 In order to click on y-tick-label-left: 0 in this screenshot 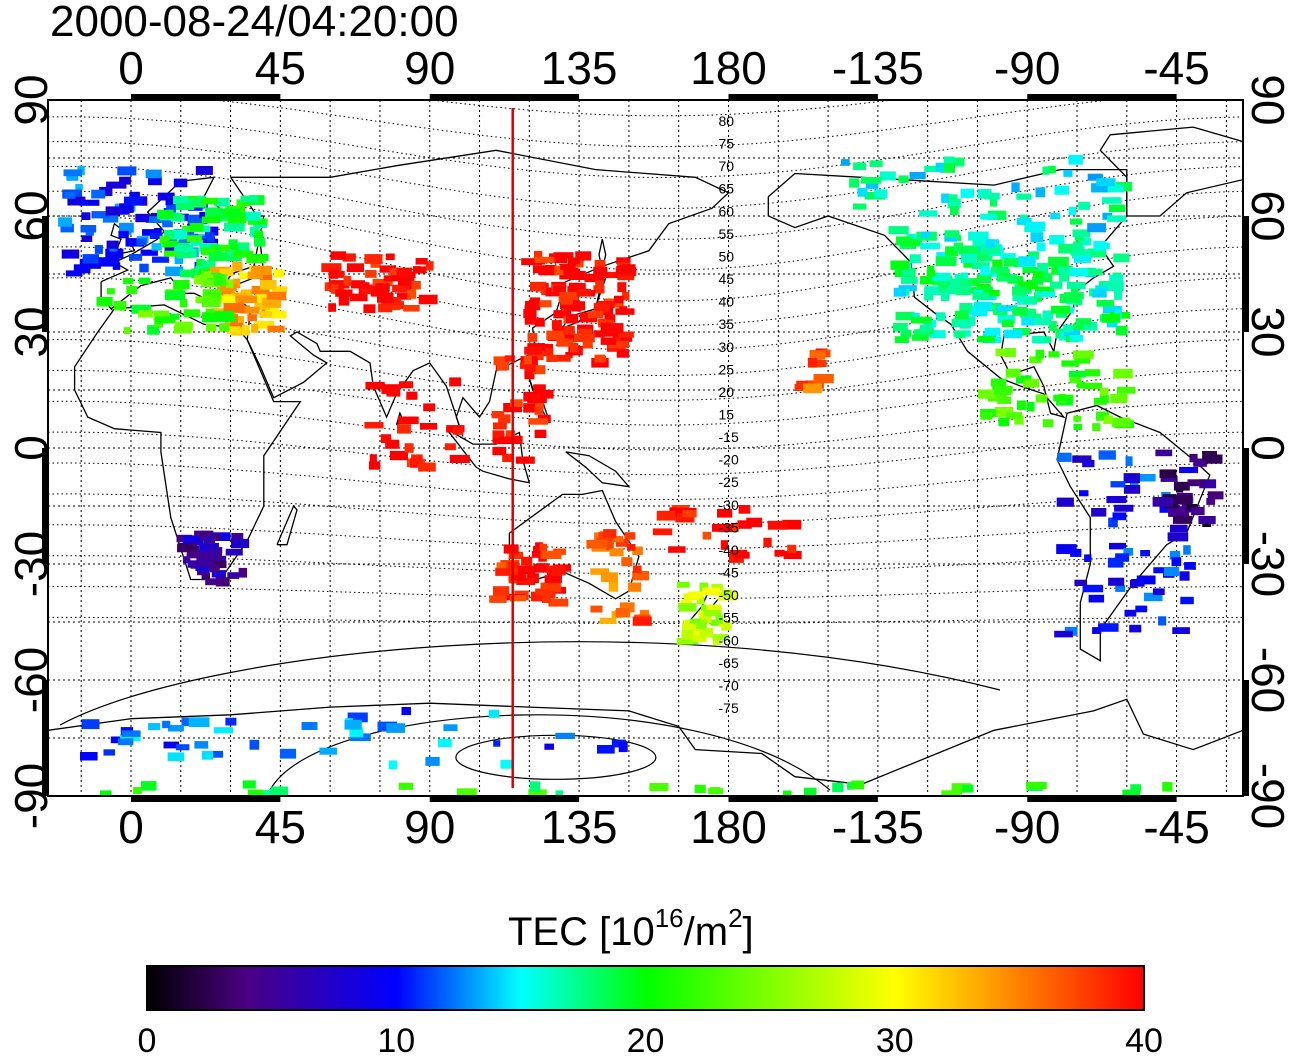, I will do `click(31, 448)`.